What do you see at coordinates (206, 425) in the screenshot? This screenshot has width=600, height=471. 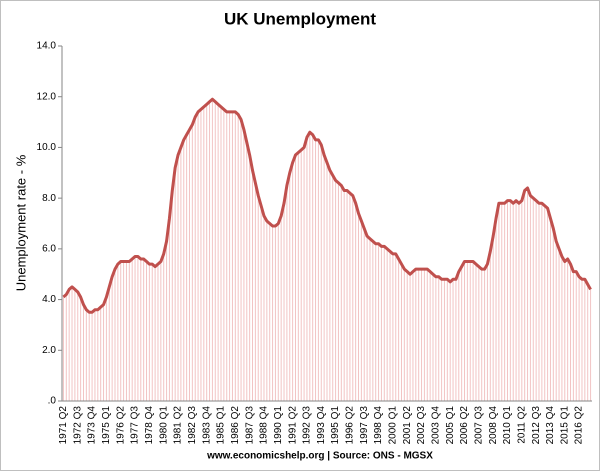 I see `x-tick-label: 1983 Q4` at bounding box center [206, 425].